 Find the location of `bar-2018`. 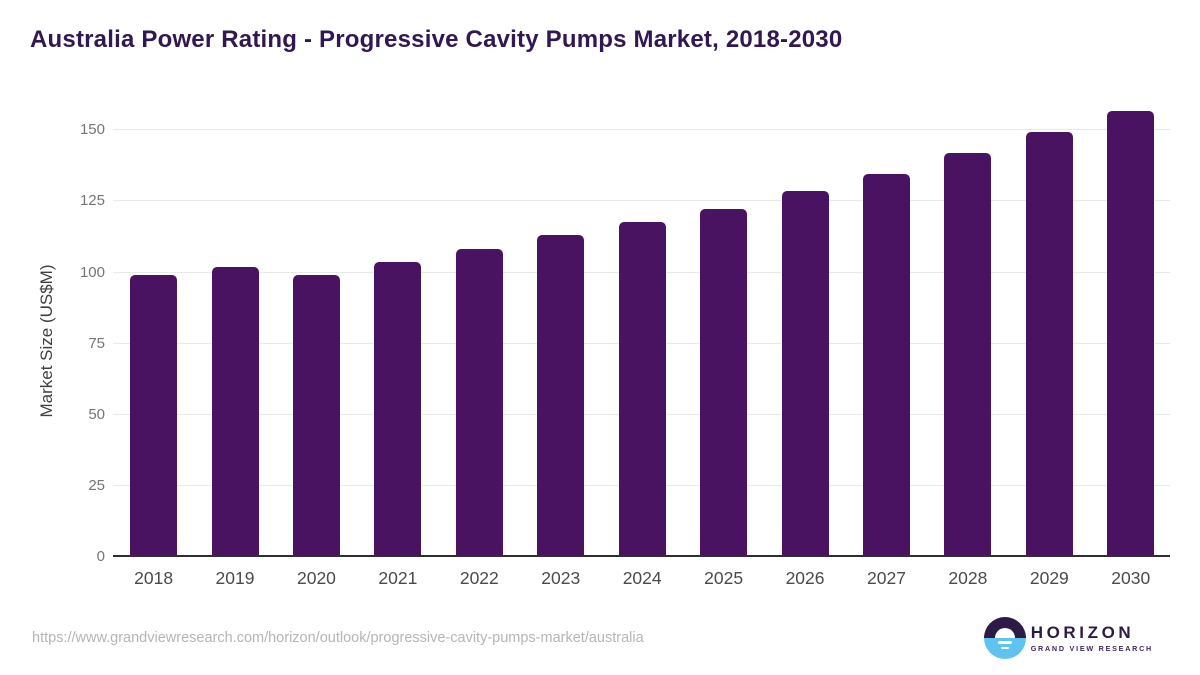

bar-2018 is located at coordinates (154, 416).